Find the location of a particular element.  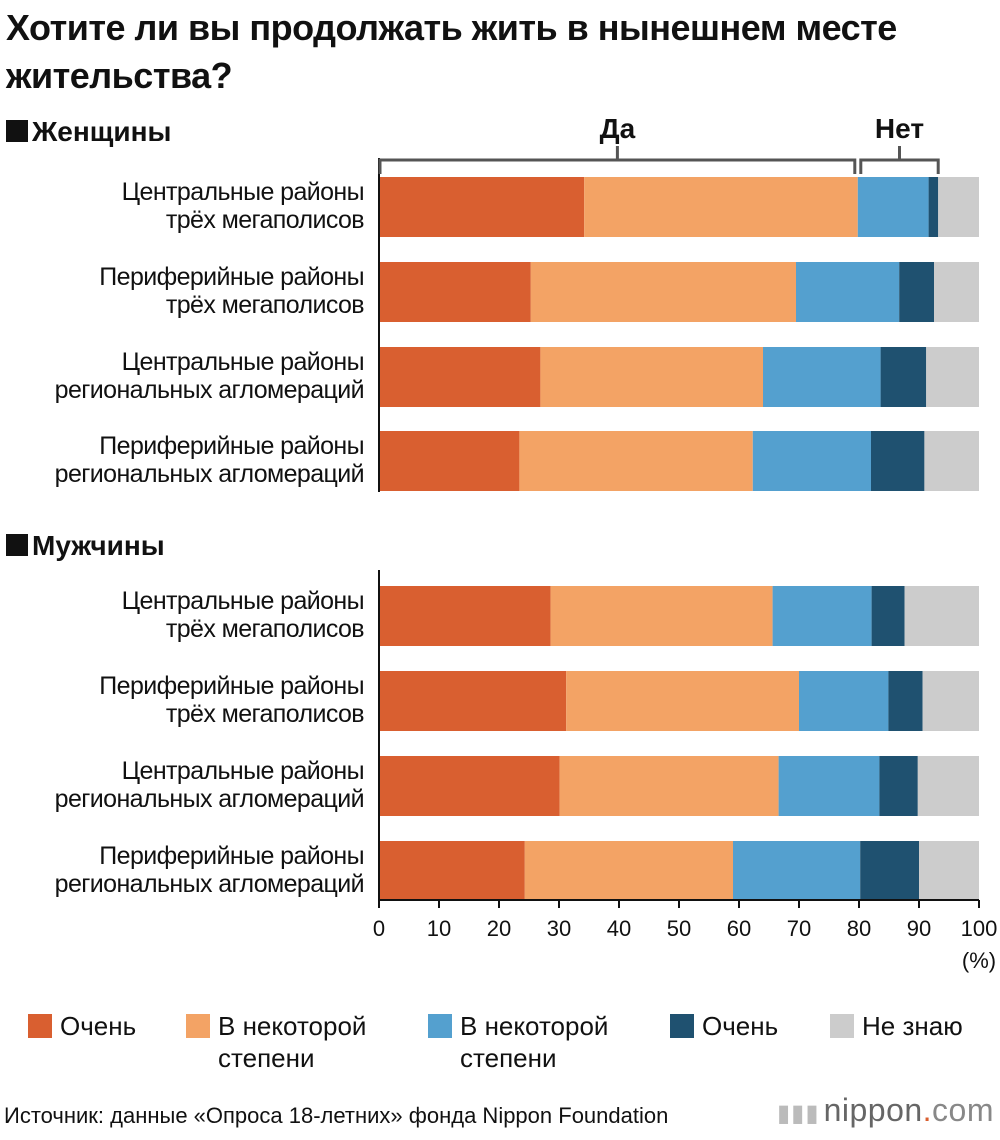

x-tick-label: 50 is located at coordinates (679, 928).